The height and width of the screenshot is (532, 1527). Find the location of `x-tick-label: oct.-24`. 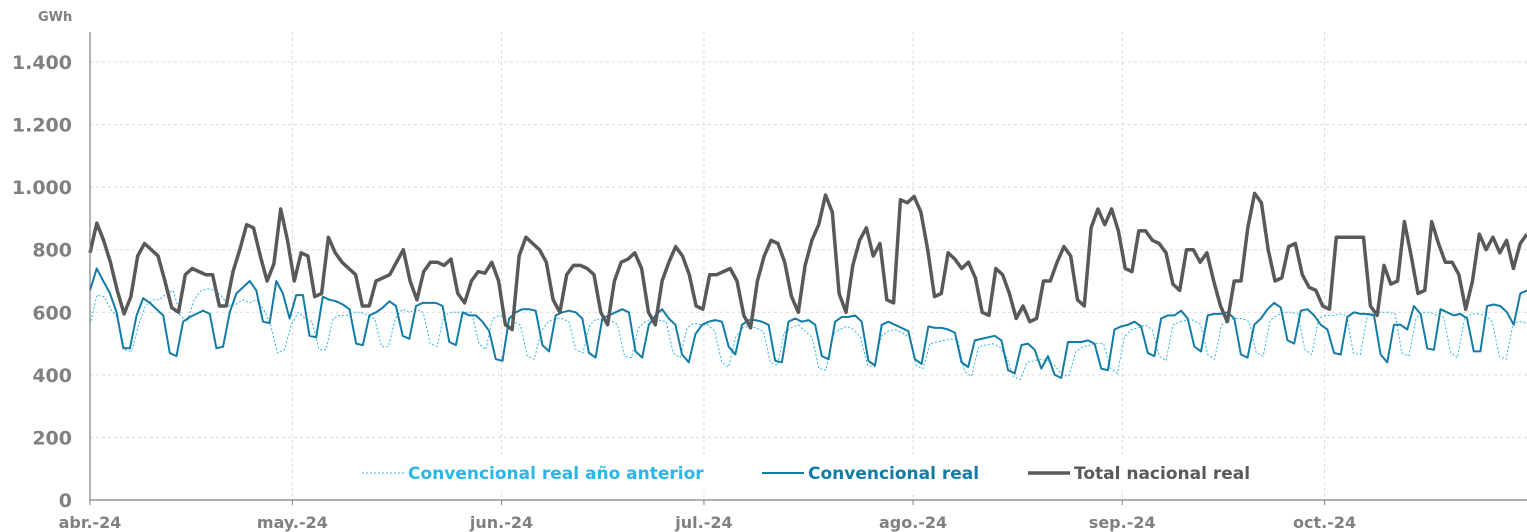

x-tick-label: oct.-24 is located at coordinates (1324, 522).